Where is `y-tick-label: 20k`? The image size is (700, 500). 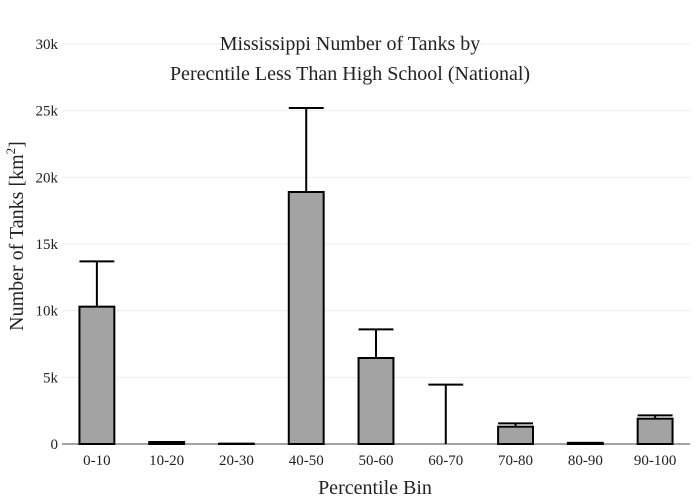 y-tick-label: 20k is located at coordinates (47, 178).